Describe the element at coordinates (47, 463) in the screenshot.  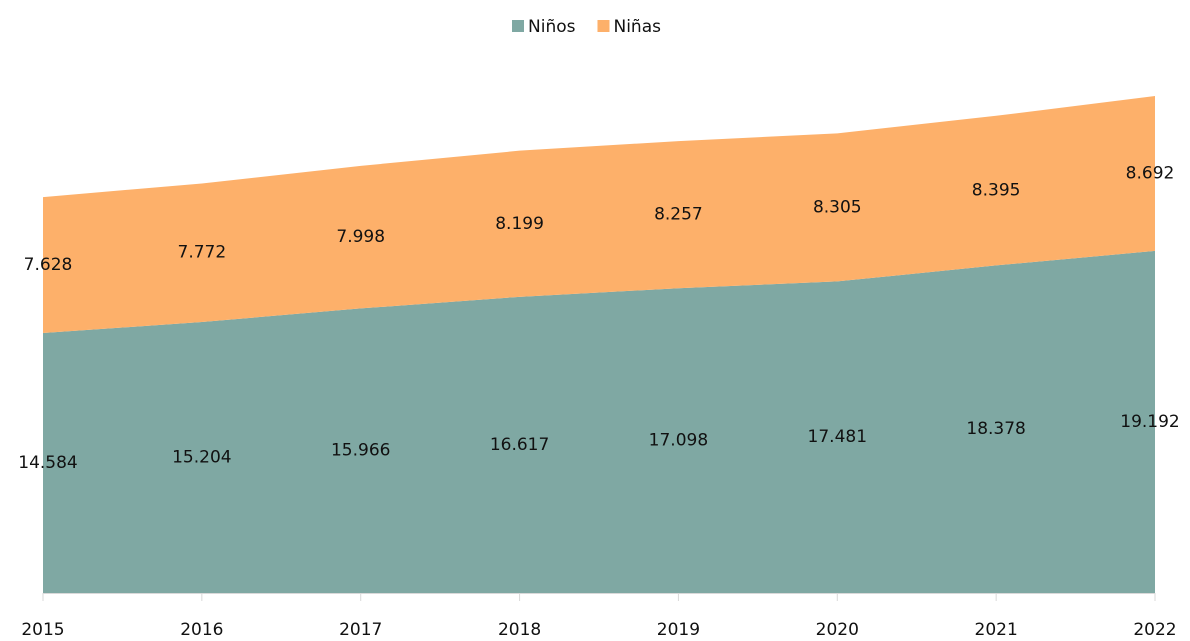
I see `data-label: 14.584` at that location.